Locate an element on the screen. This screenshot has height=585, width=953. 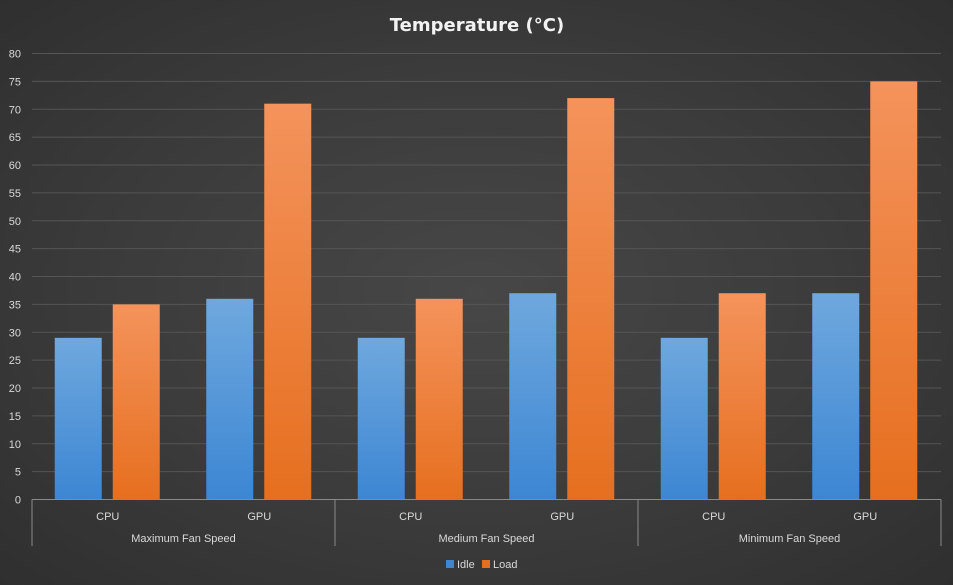
y-tick-label: 55 is located at coordinates (15, 194).